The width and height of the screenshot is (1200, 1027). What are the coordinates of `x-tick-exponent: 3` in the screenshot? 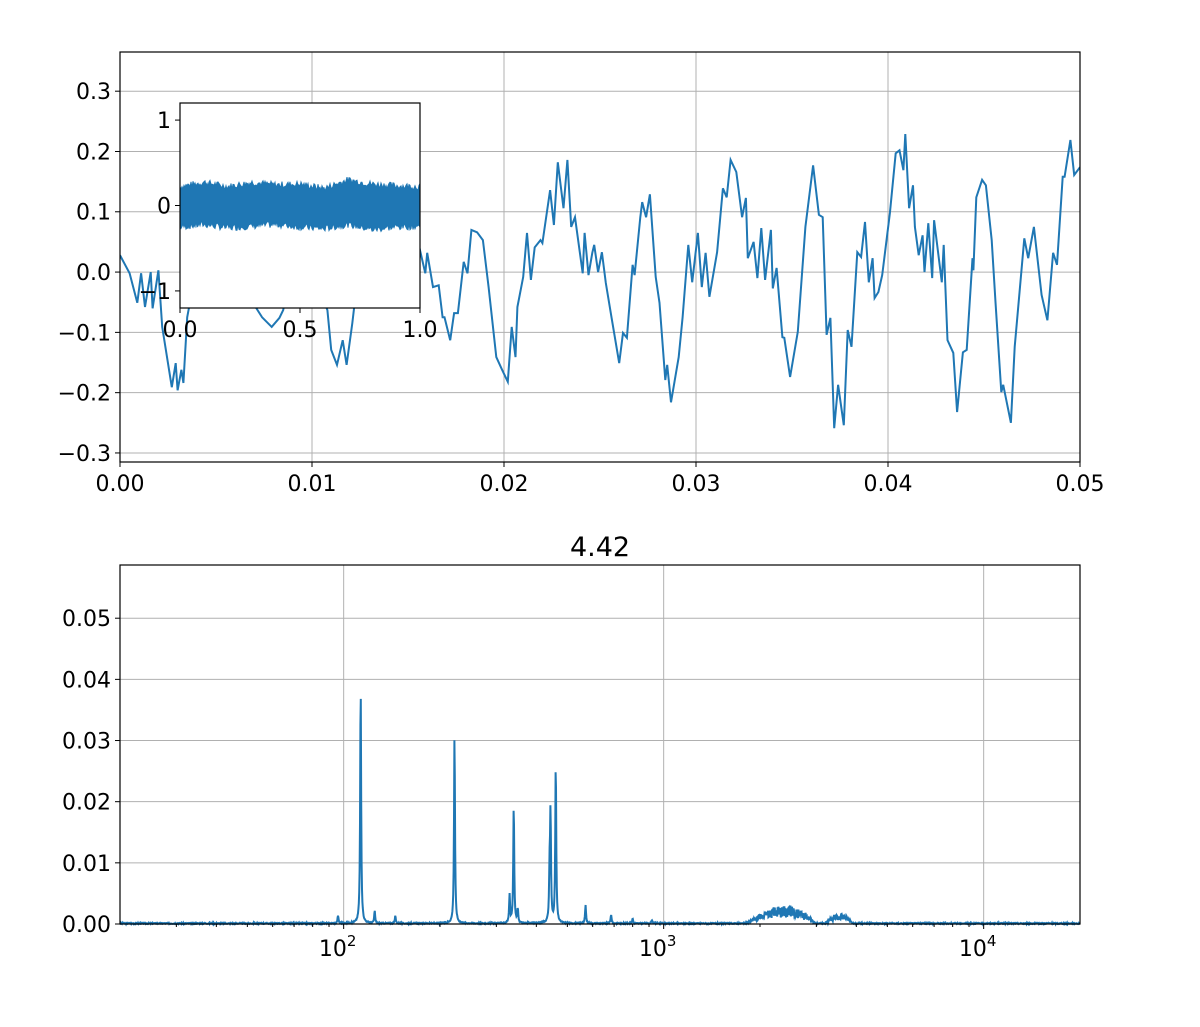 It's located at (672, 941).